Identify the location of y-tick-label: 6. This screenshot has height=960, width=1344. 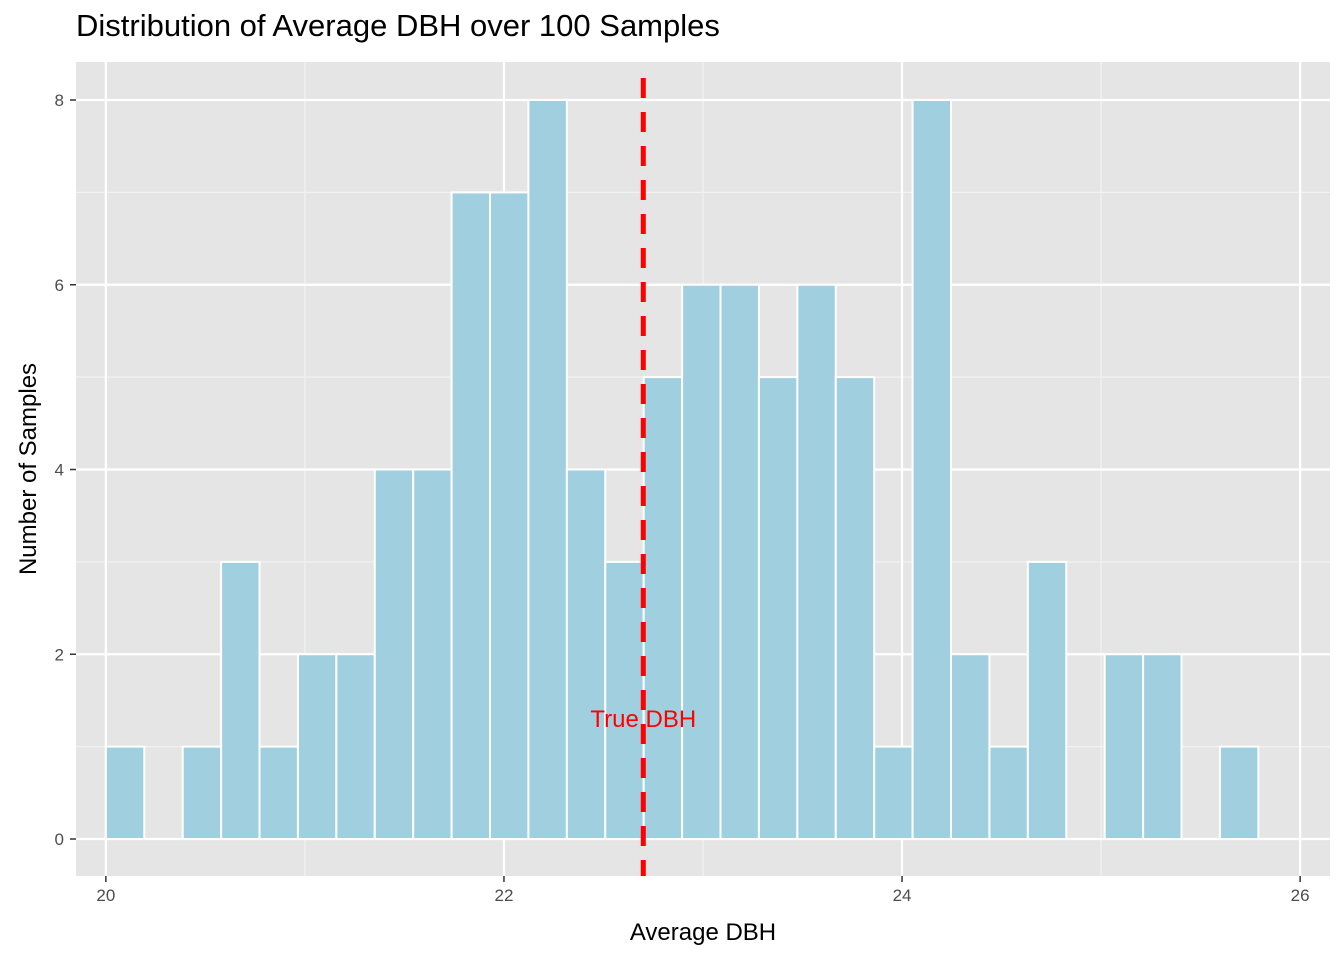
(59, 285).